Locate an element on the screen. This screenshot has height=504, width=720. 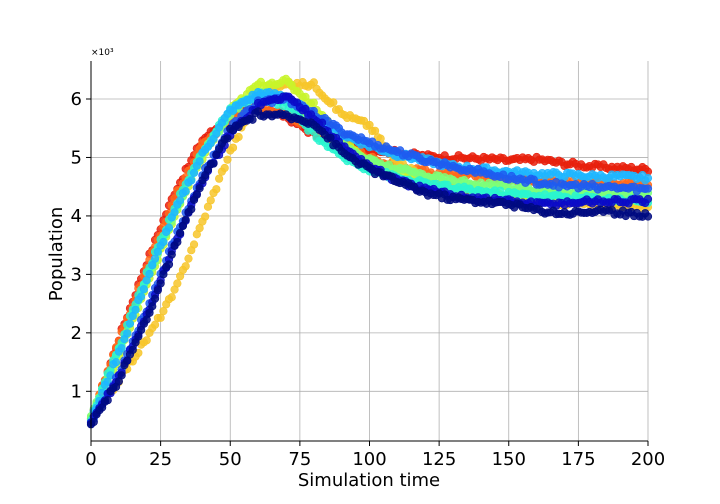
y-axis-offset-label: ×10³ is located at coordinates (102, 53).